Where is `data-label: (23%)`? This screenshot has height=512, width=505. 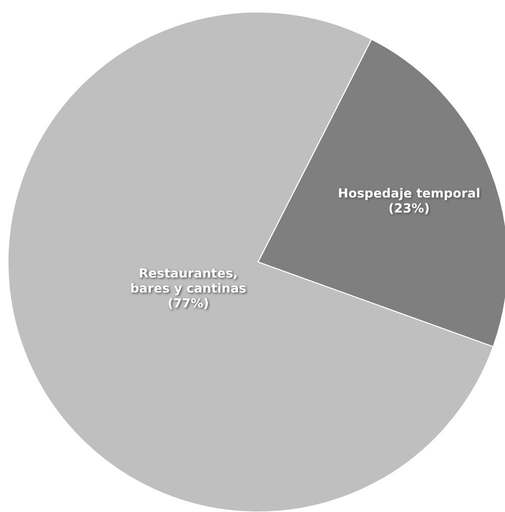
data-label: (23%) is located at coordinates (409, 208).